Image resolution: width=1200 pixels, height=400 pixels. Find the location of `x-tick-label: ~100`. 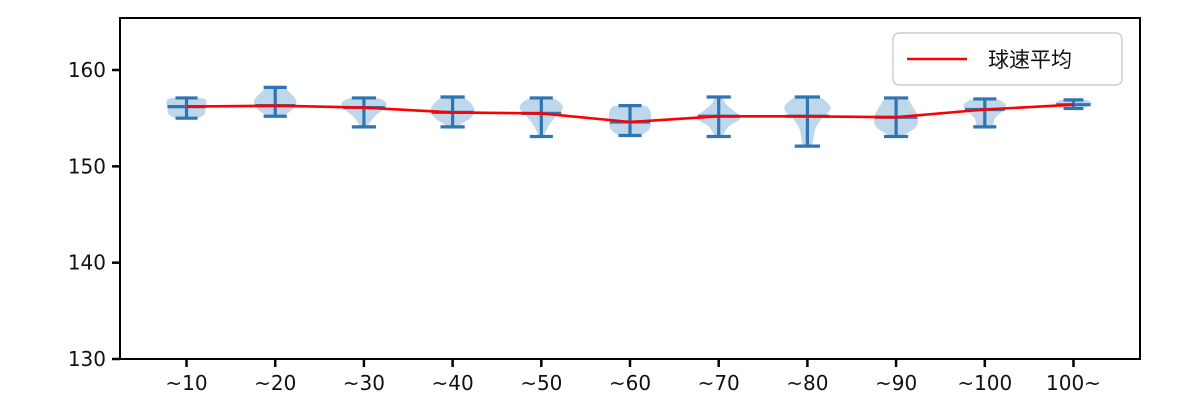

x-tick-label: ~100 is located at coordinates (984, 383).